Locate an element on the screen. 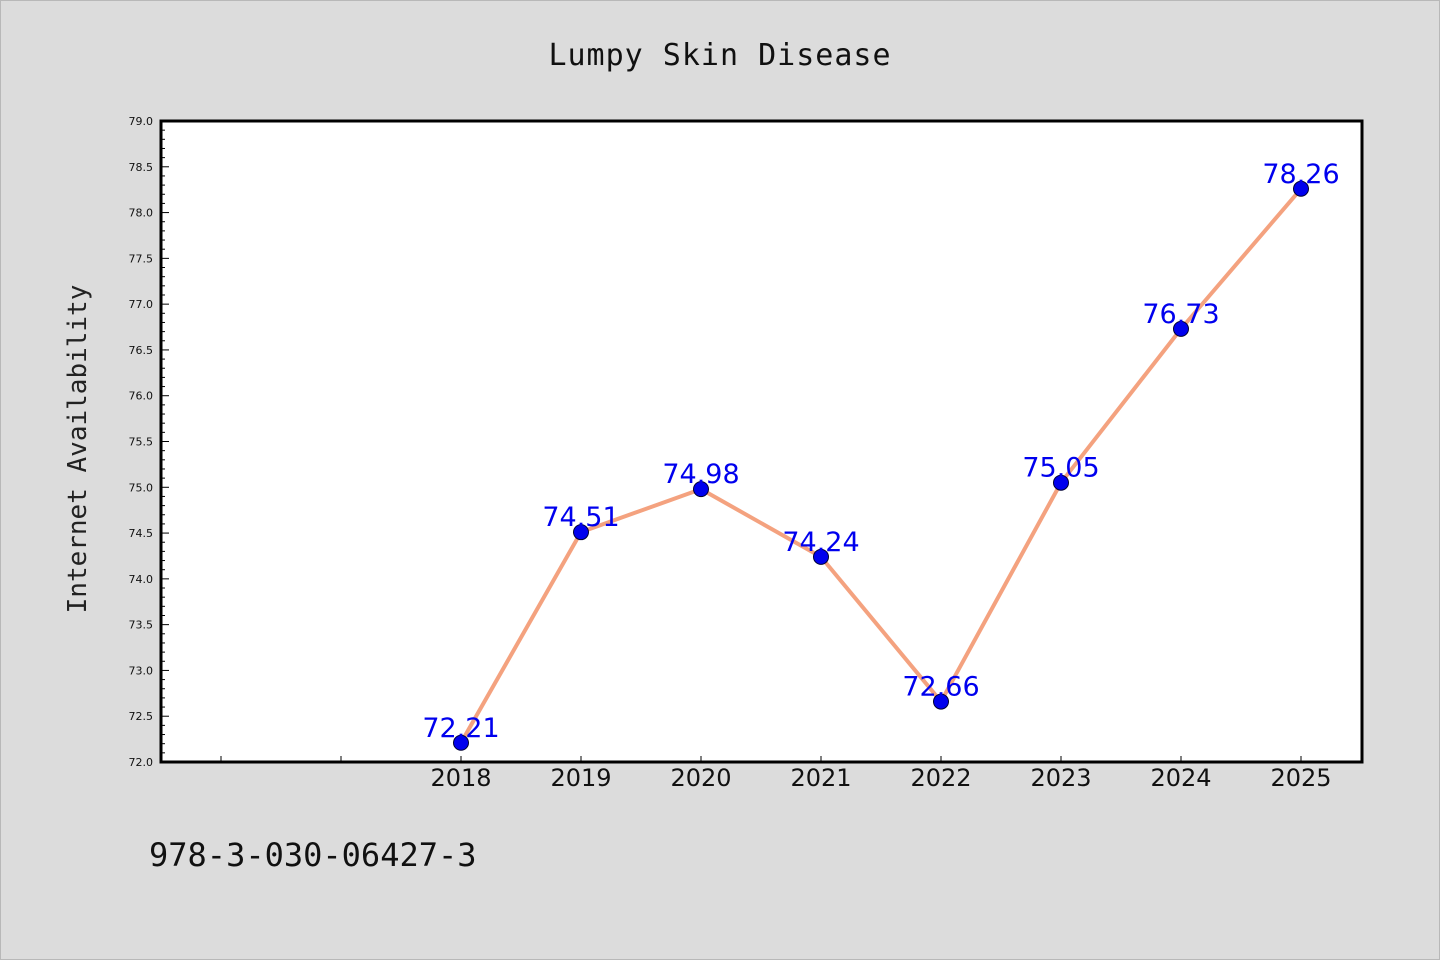  y-tick-label: 73.5 is located at coordinates (141, 625).